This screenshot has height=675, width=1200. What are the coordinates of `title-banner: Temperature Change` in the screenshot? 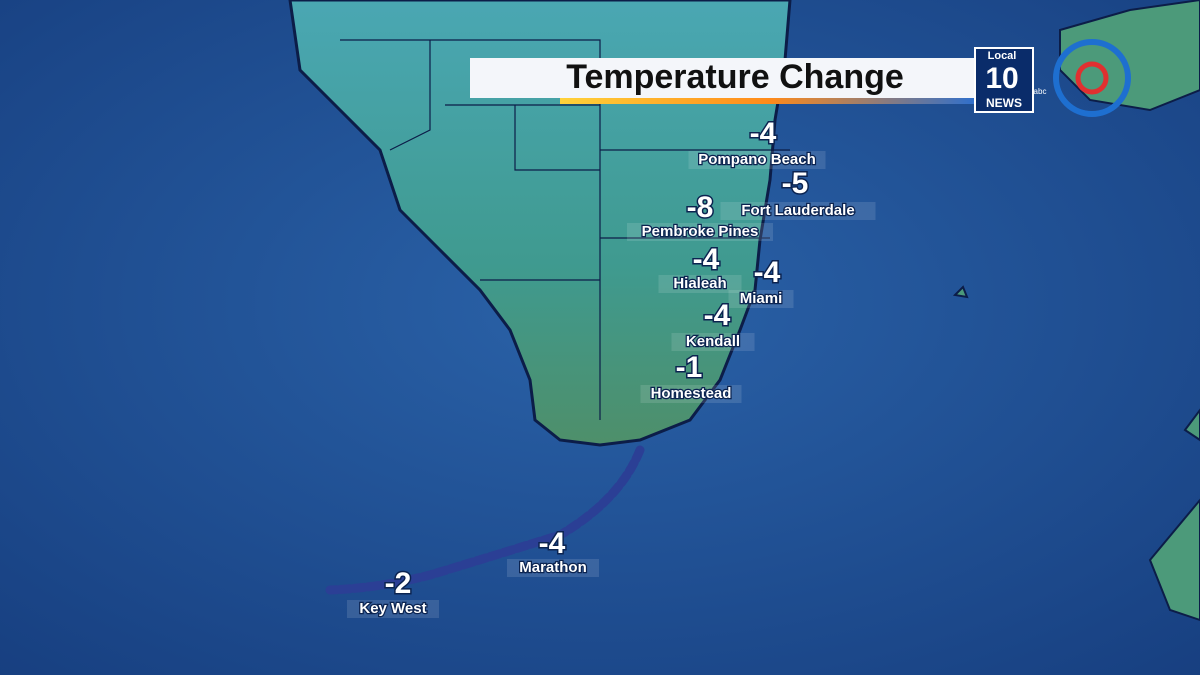 It's located at (725, 81).